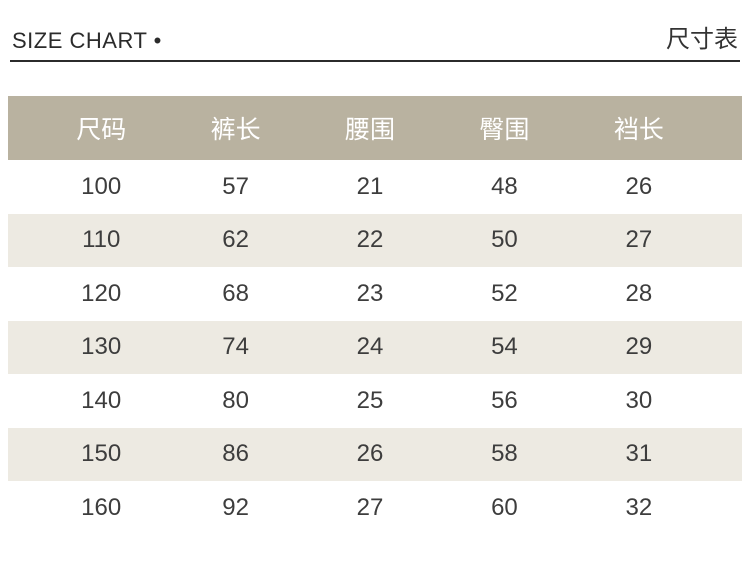  I want to click on column-header-hip: 臀围, so click(504, 130).